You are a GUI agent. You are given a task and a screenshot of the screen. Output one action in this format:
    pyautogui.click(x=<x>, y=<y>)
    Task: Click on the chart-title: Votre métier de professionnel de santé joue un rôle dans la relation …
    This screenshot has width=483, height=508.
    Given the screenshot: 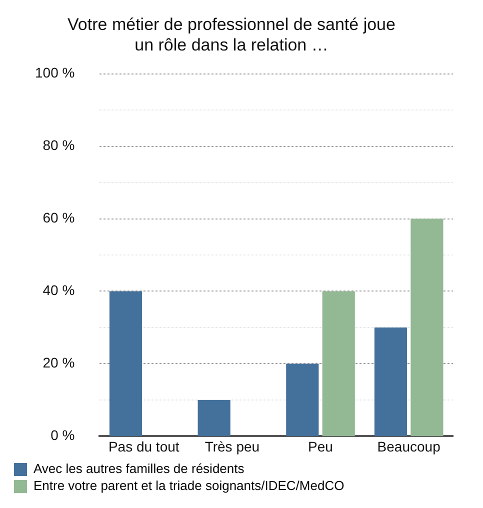 What is the action you would take?
    pyautogui.click(x=232, y=34)
    